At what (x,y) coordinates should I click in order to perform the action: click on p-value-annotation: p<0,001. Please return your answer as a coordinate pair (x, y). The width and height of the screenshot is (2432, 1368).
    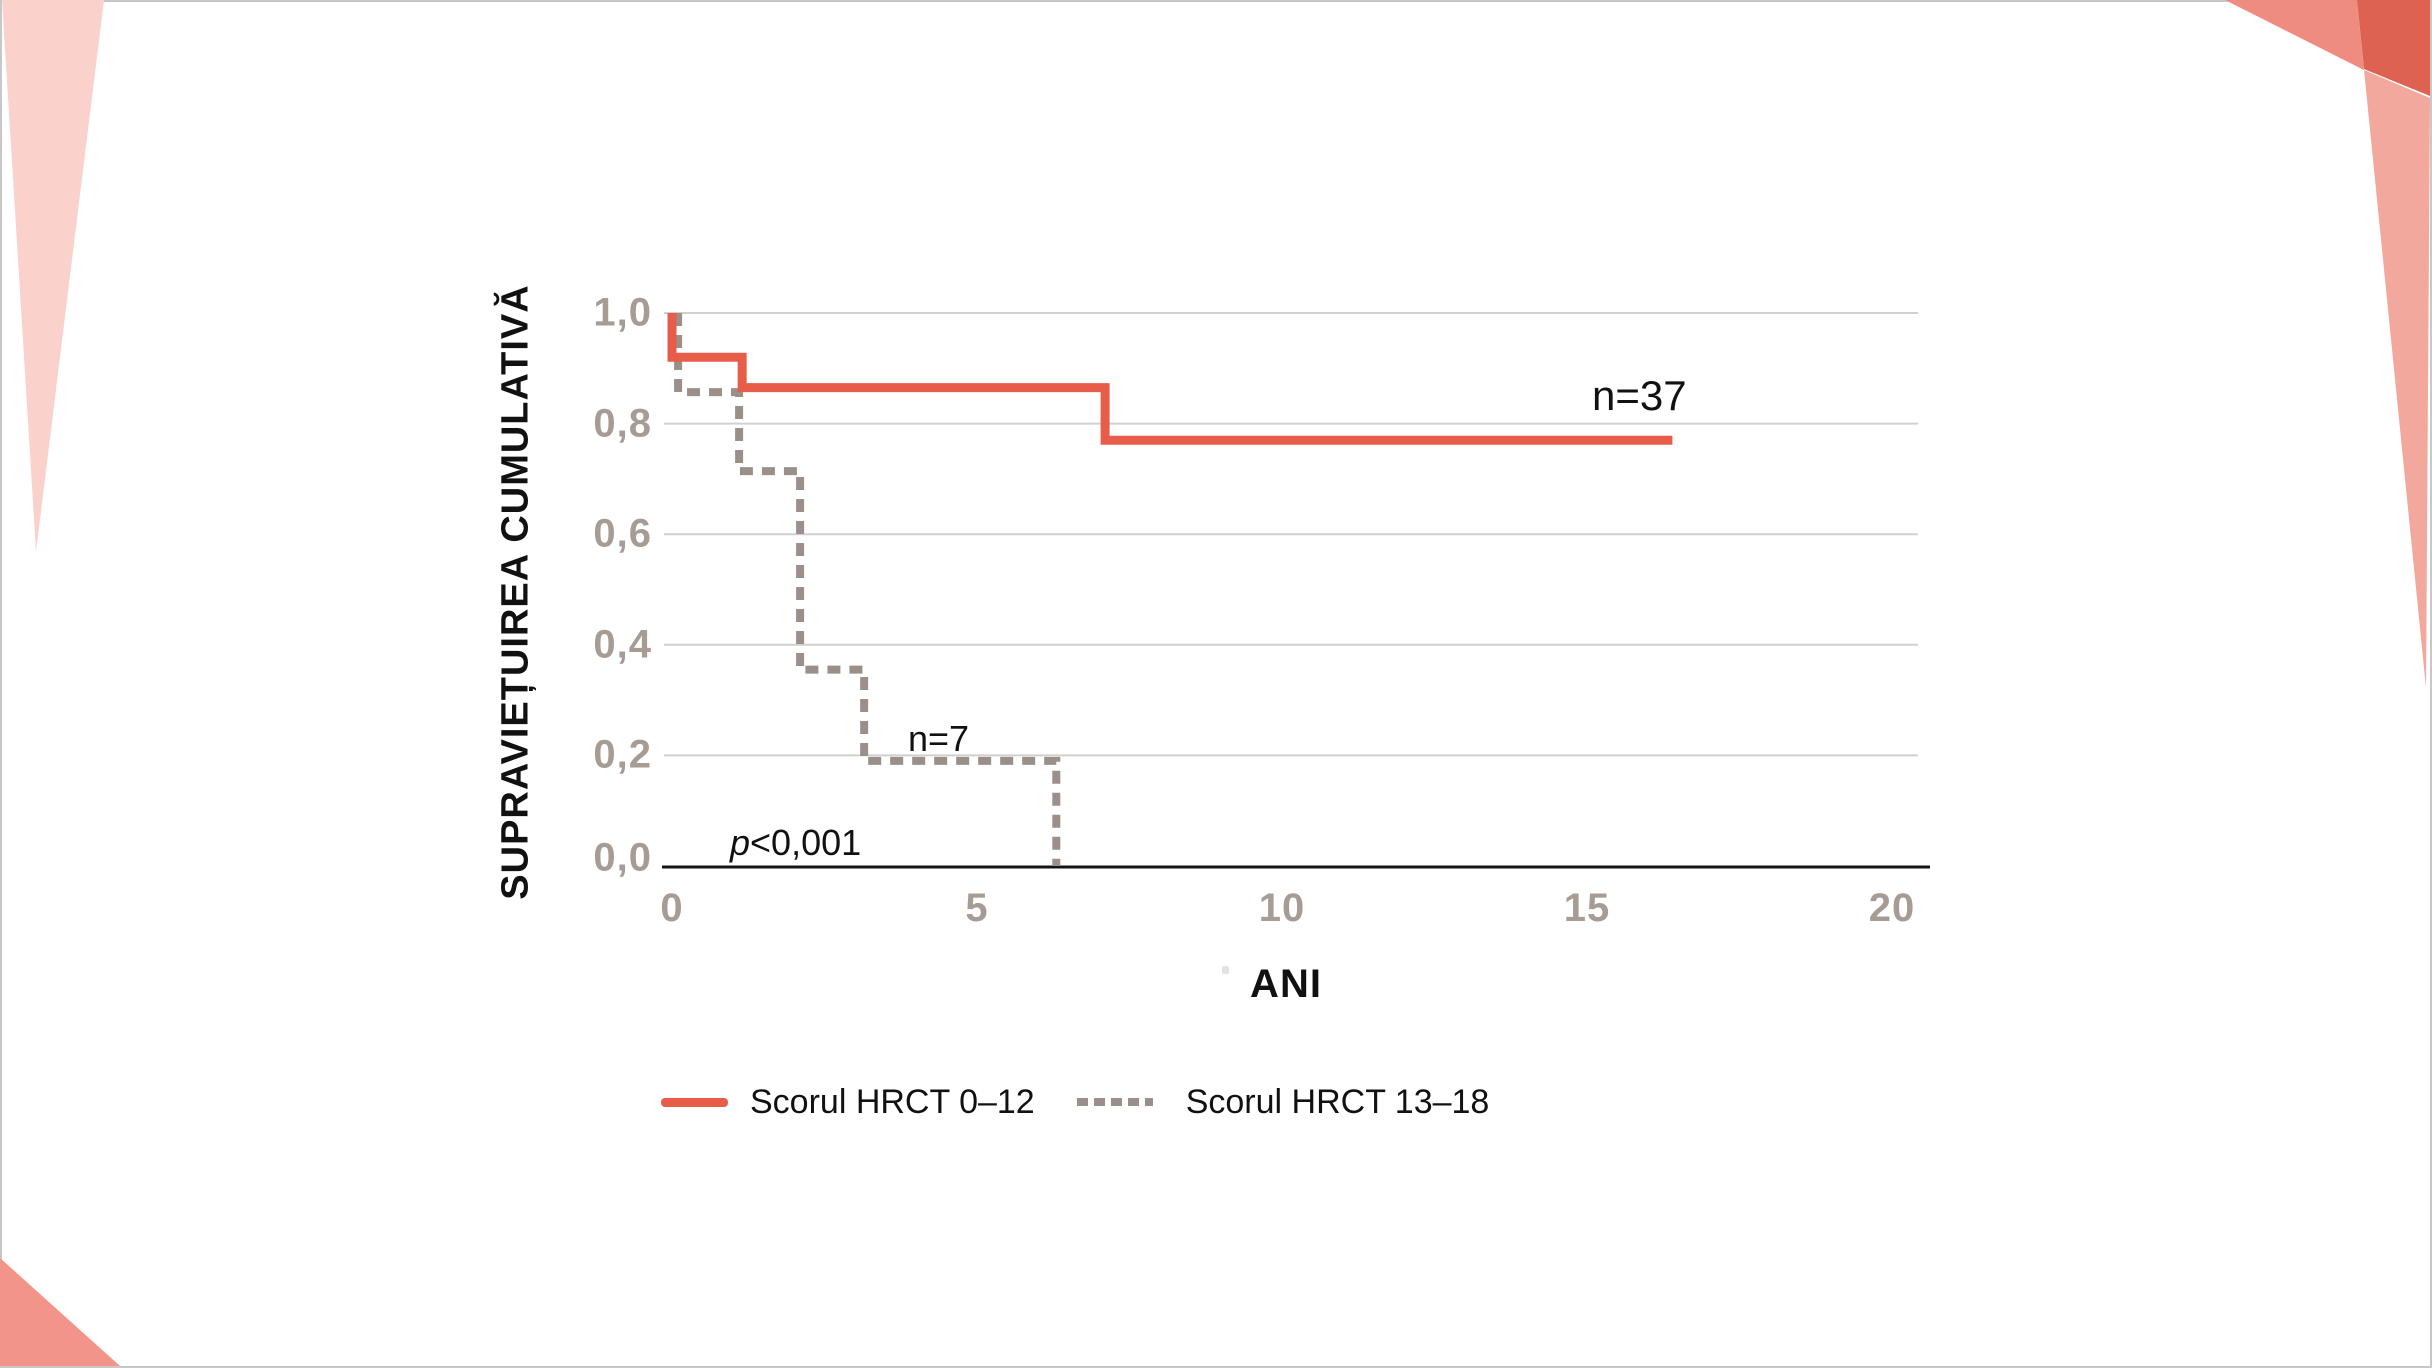
    Looking at the image, I should click on (795, 843).